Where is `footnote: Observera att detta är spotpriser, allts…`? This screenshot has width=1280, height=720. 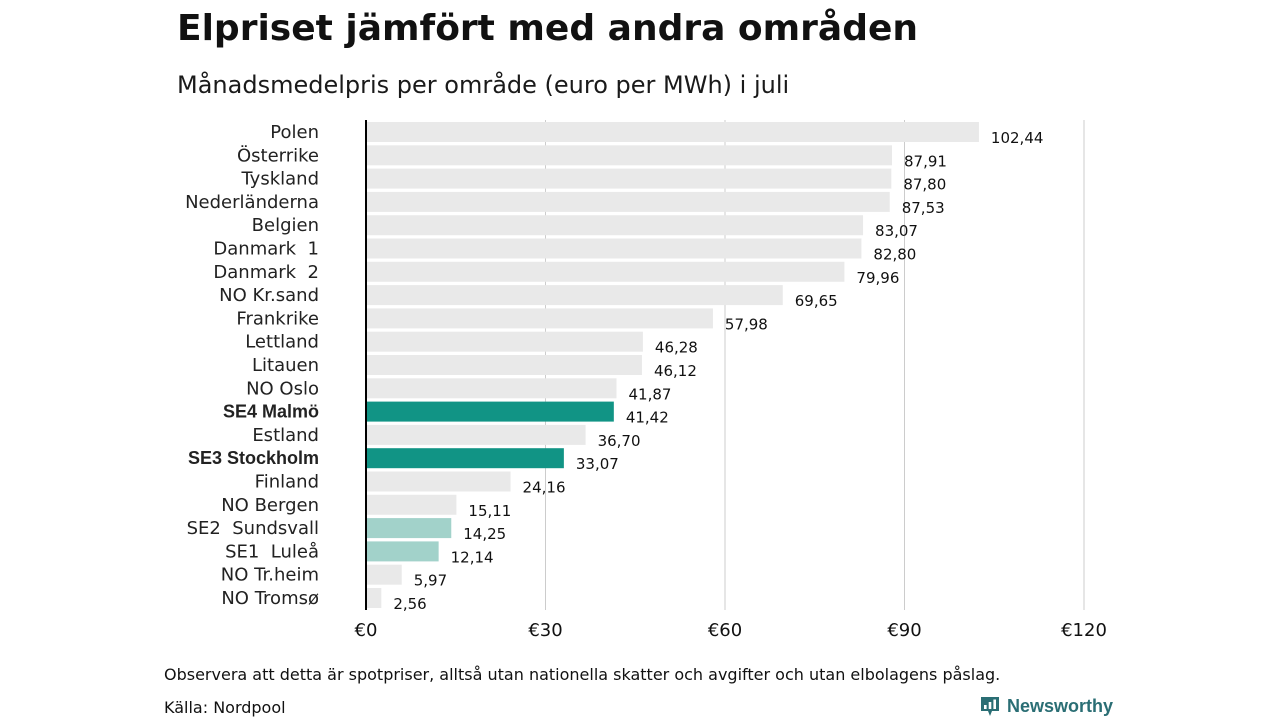 footnote: Observera att detta är spotpriser, allts… is located at coordinates (582, 674).